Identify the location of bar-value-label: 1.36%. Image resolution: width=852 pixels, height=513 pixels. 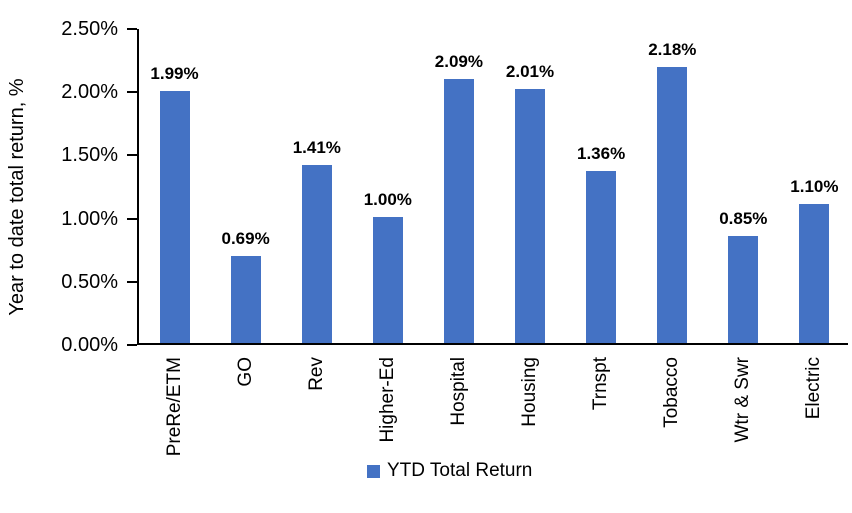
(601, 153).